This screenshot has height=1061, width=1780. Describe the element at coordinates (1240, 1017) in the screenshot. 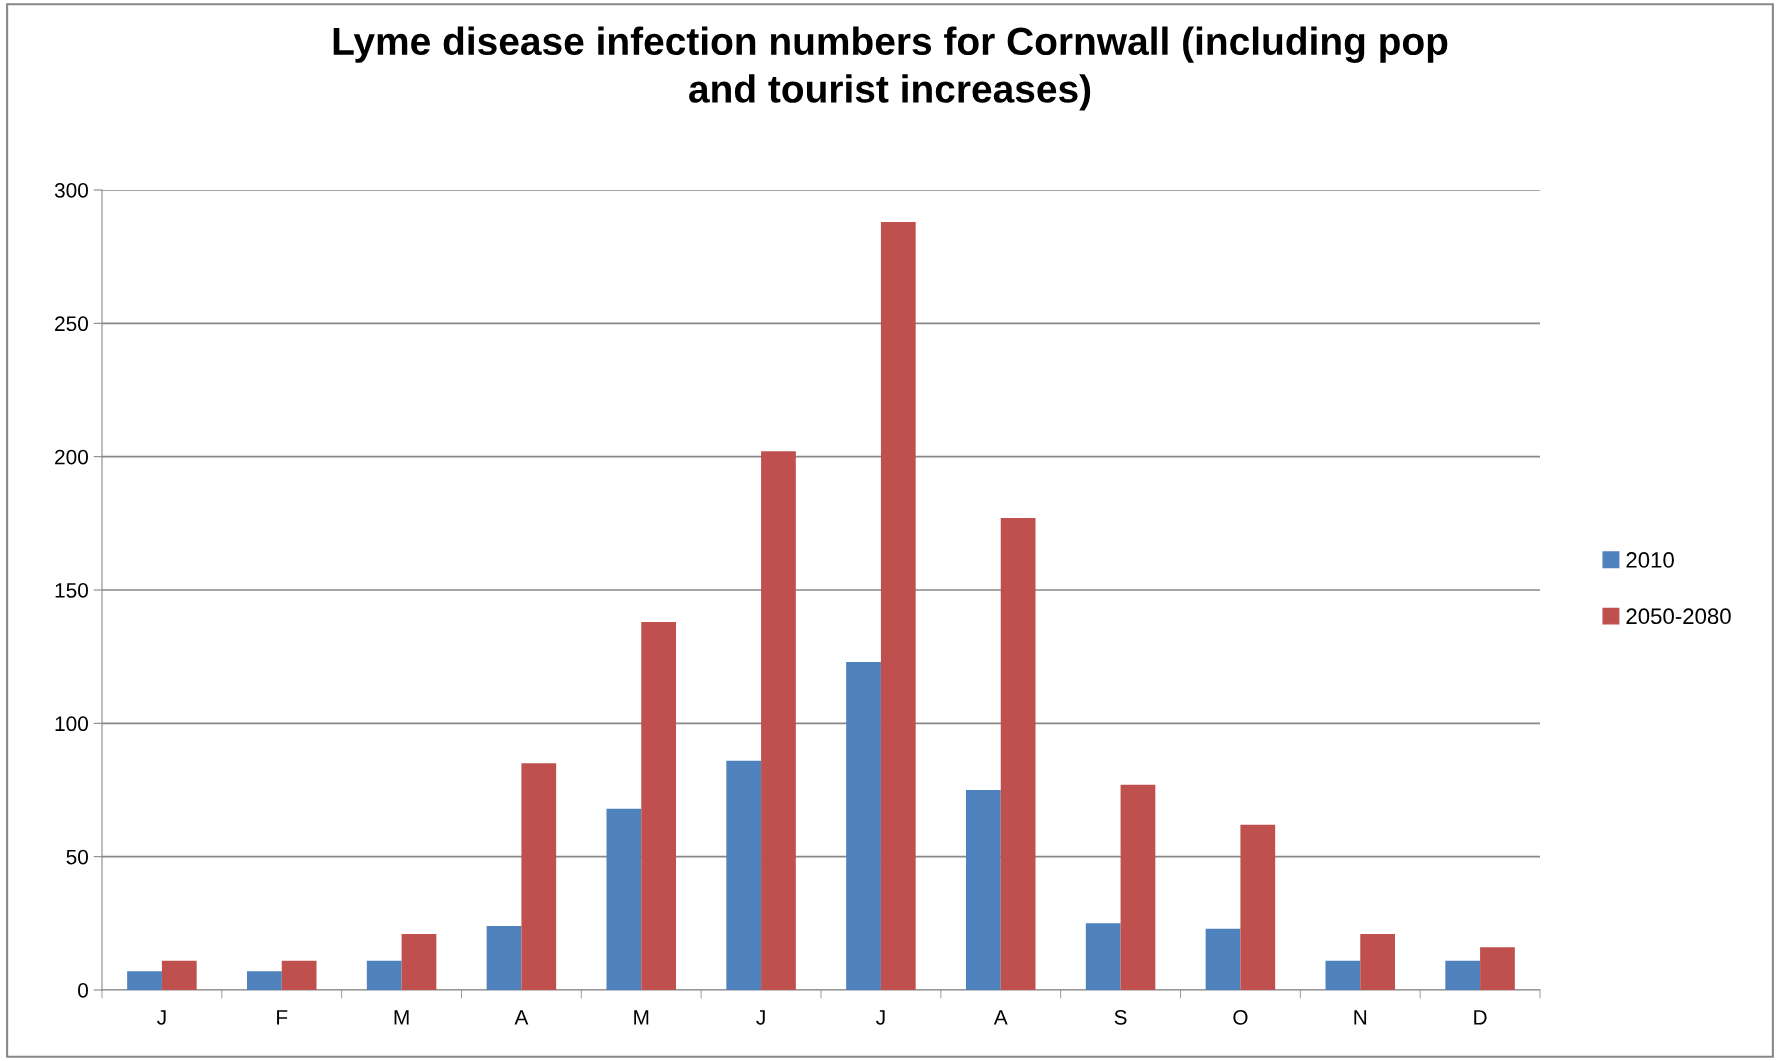

I see `x-tick-label: O` at that location.